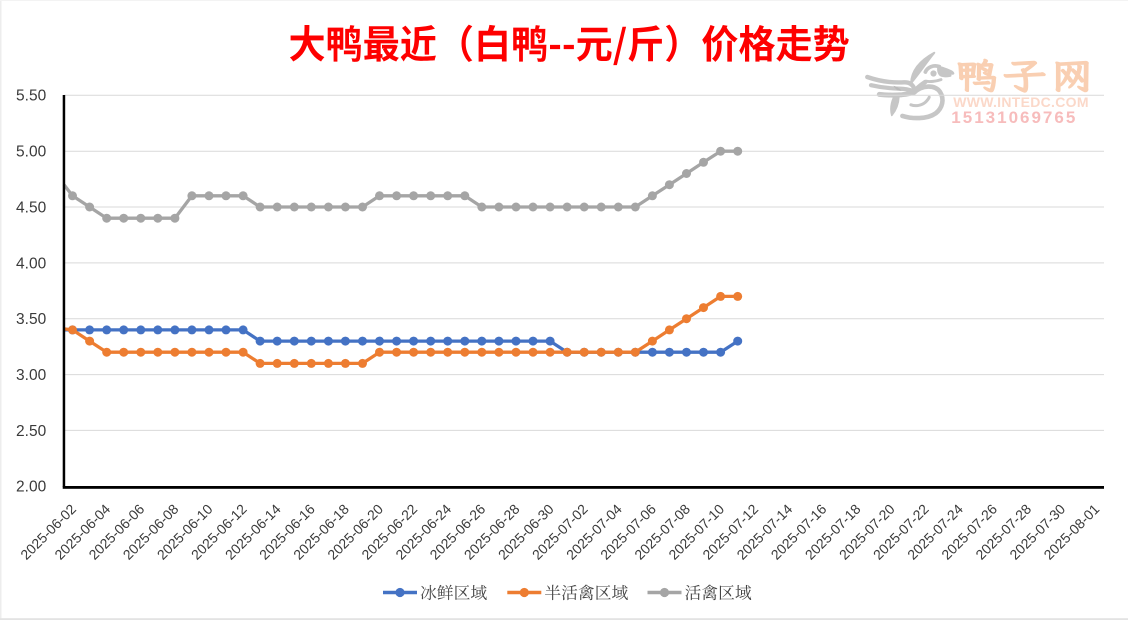 The image size is (1128, 620). Describe the element at coordinates (1014, 117) in the screenshot. I see `svg-text: 15131069765` at that location.